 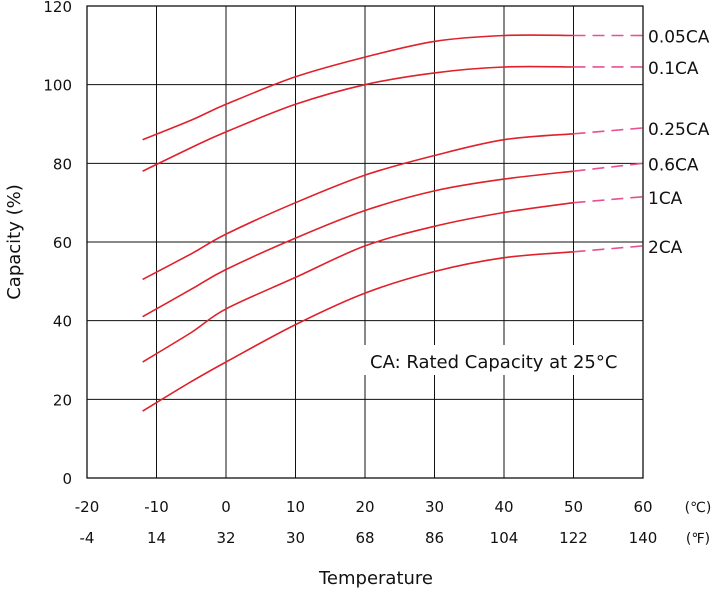 I want to click on series-label-0.05CA: 0.05CA, so click(x=679, y=38).